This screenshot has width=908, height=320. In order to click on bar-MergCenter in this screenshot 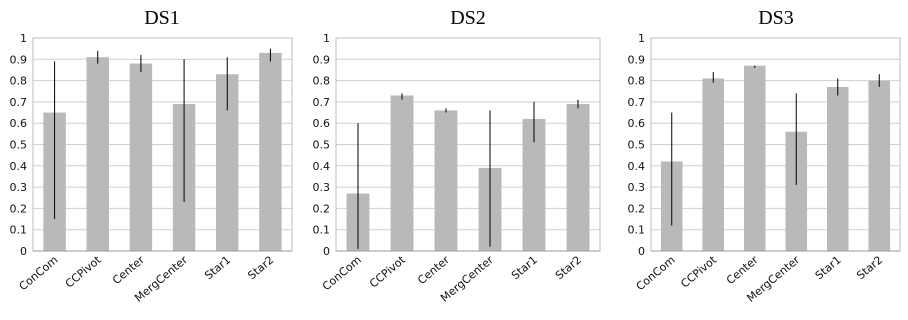, I will do `click(796, 191)`.